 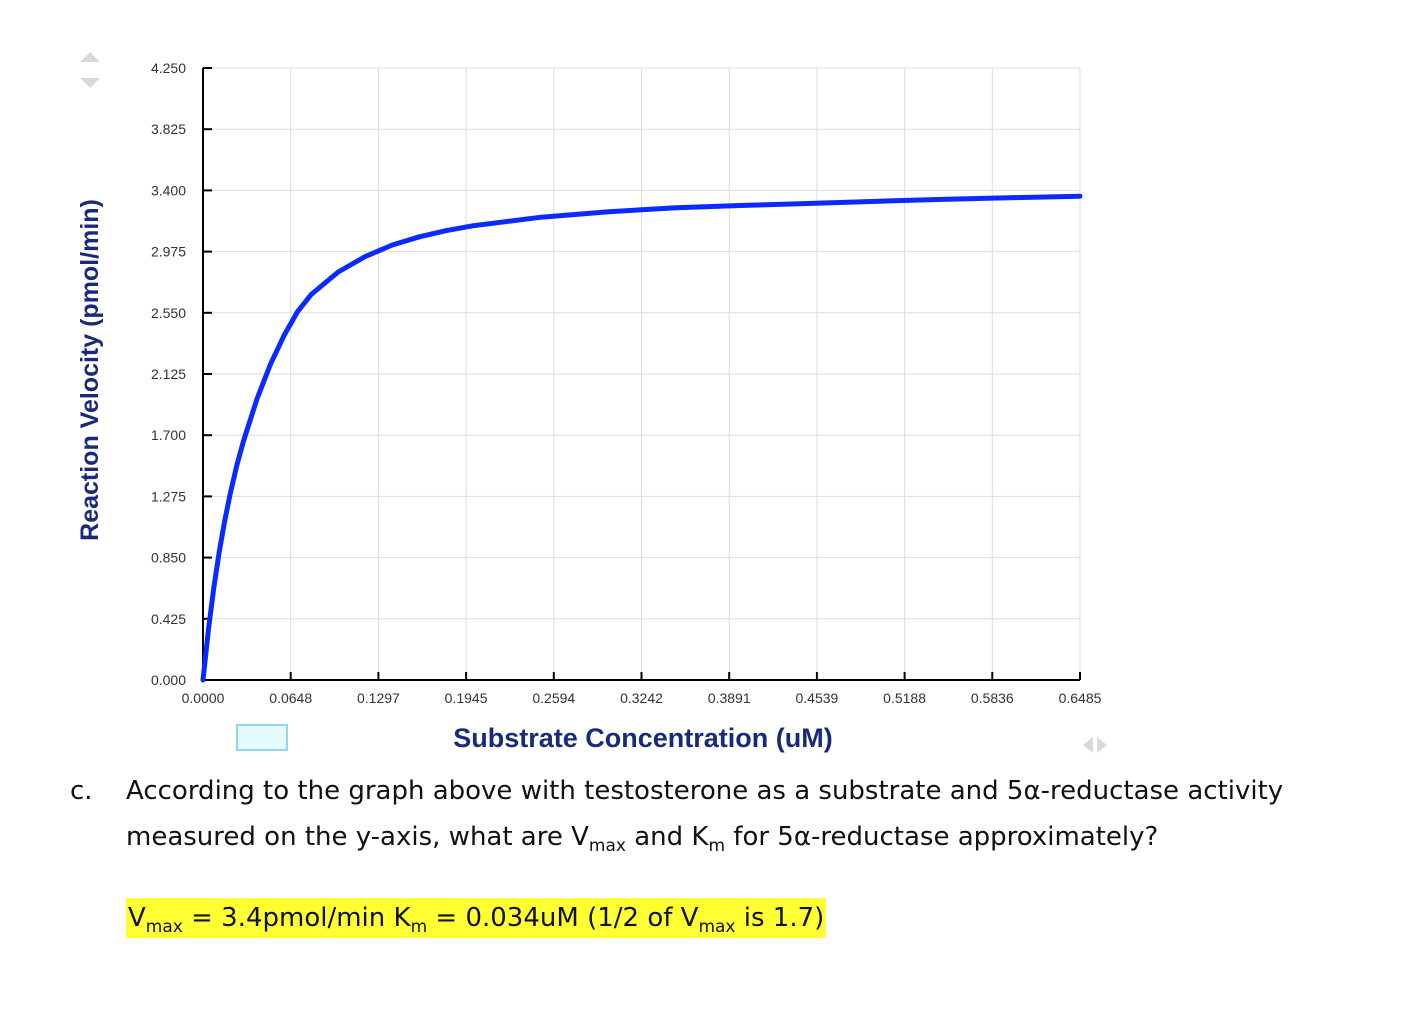 What do you see at coordinates (667, 837) in the screenshot?
I see `question-text-part: and K` at bounding box center [667, 837].